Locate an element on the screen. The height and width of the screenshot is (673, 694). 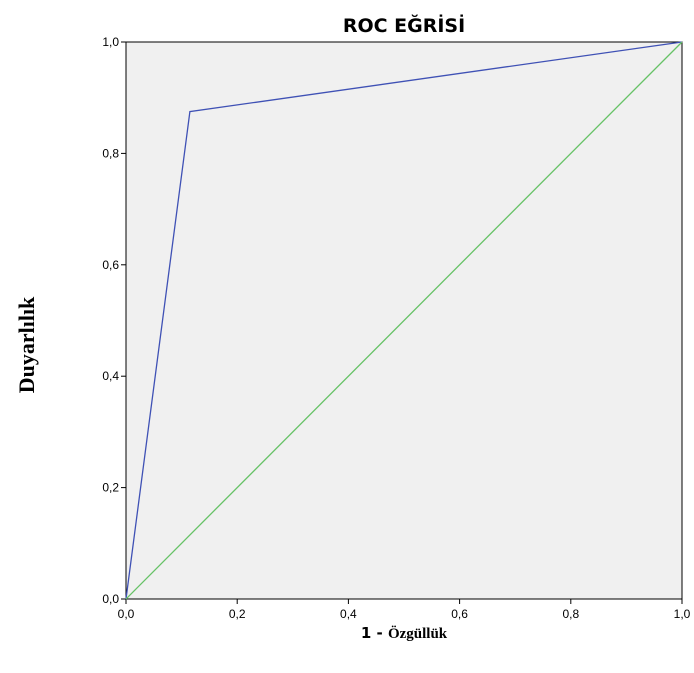
y-tick-label: 0,4 is located at coordinates (110, 376).